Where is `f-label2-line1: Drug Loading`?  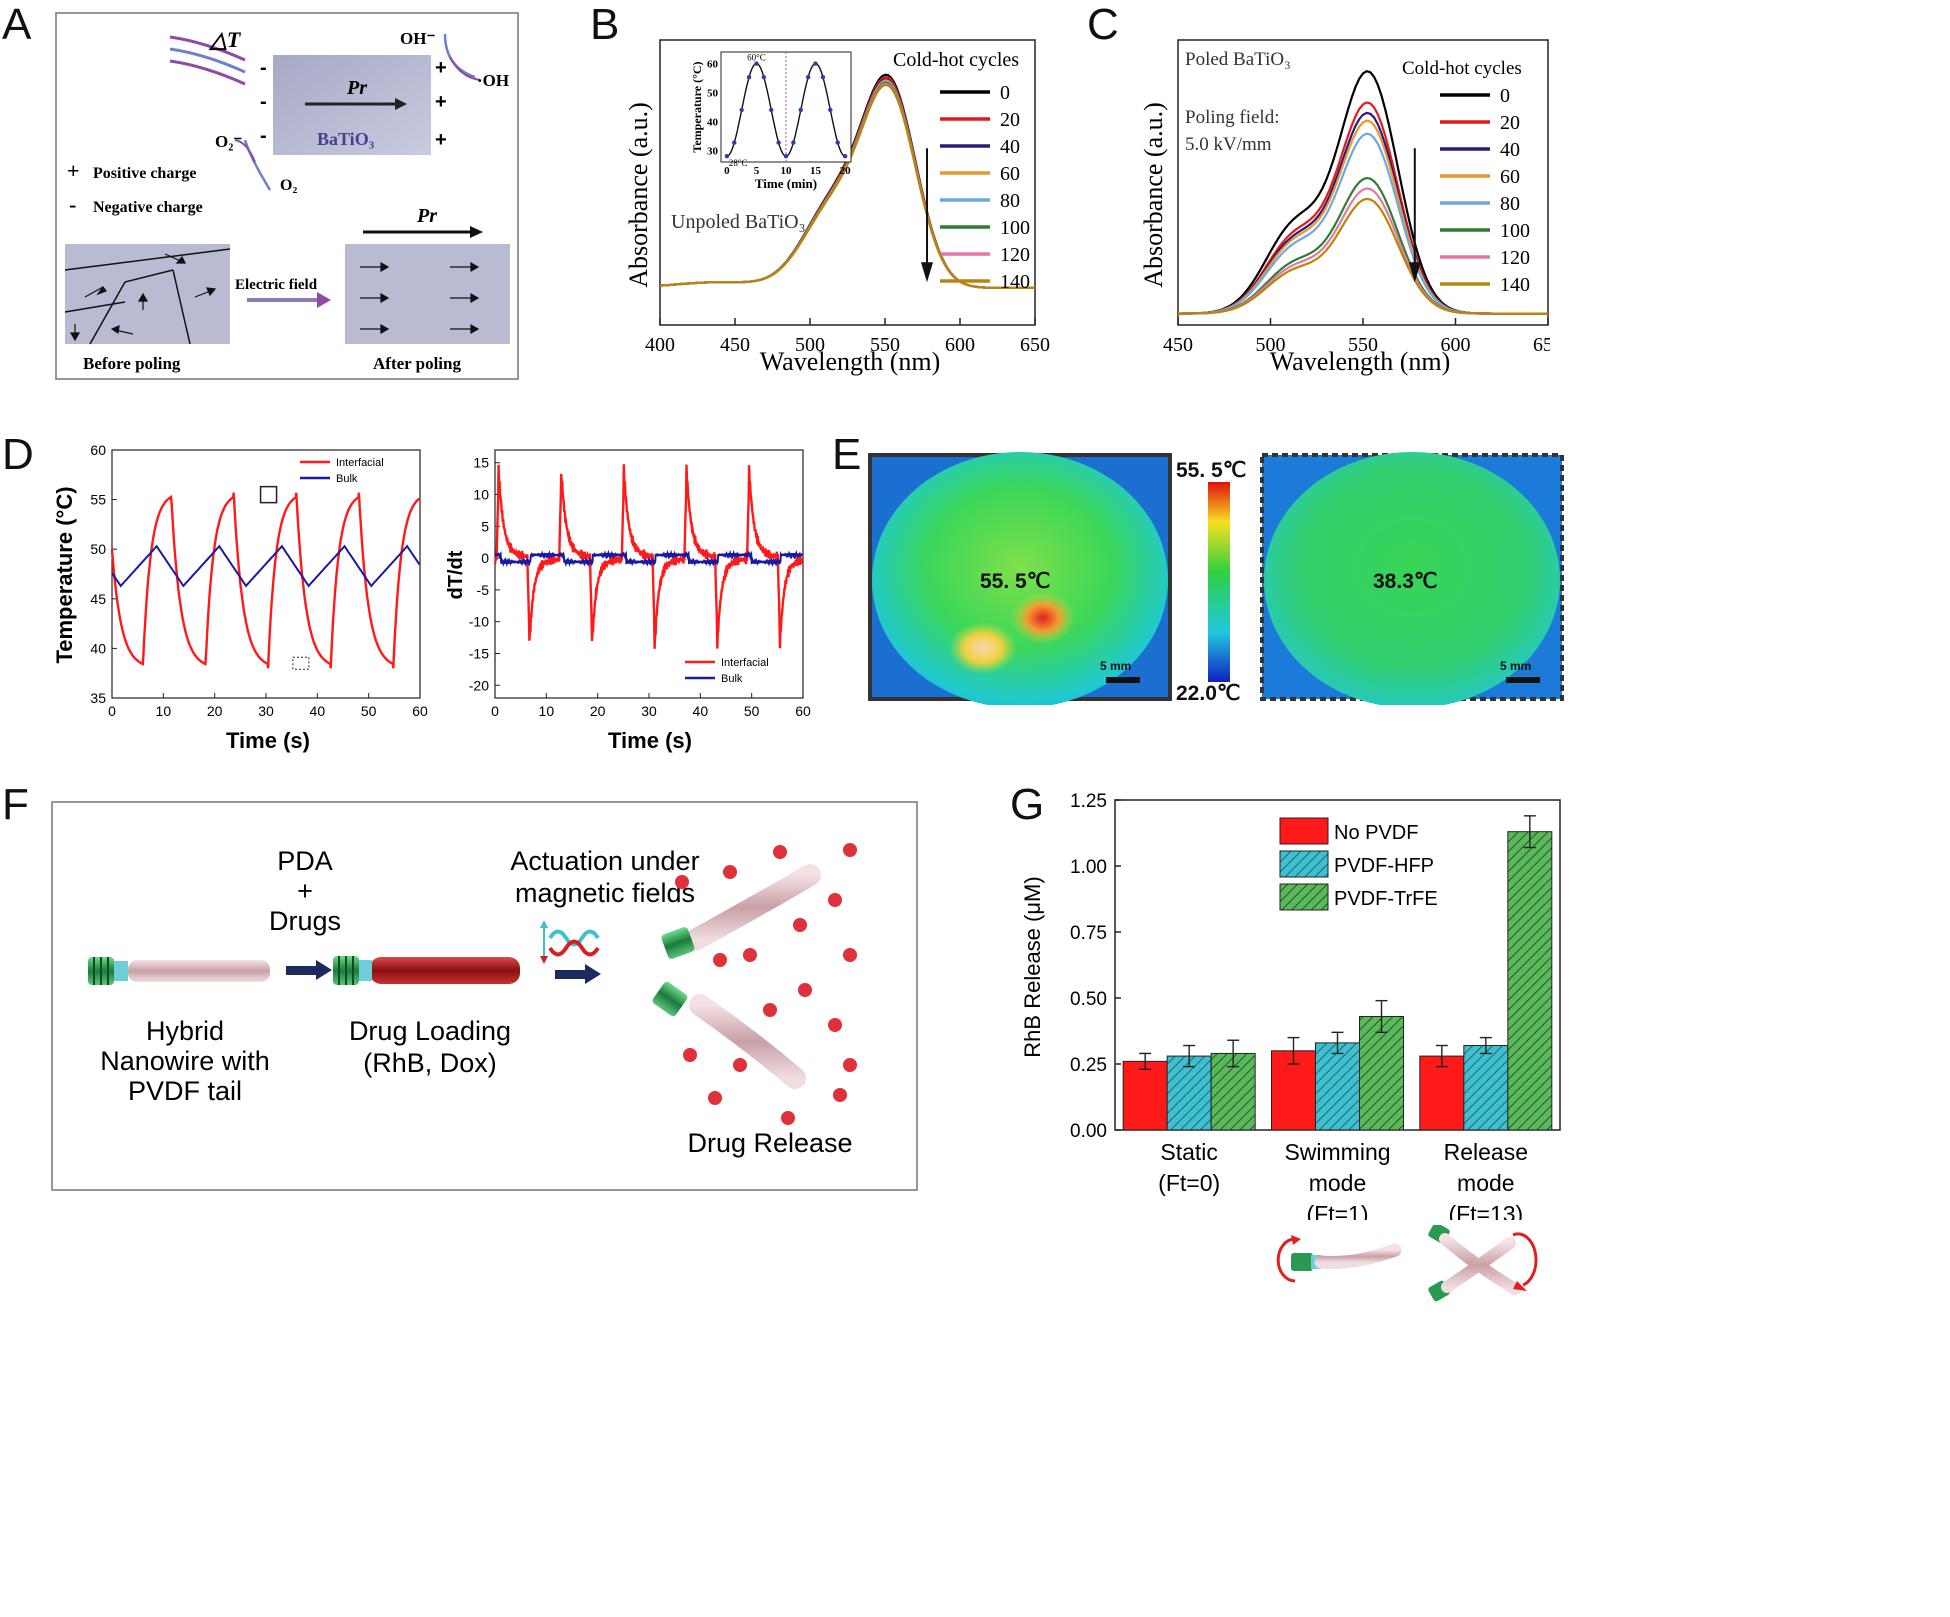 f-label2-line1: Drug Loading is located at coordinates (430, 1031).